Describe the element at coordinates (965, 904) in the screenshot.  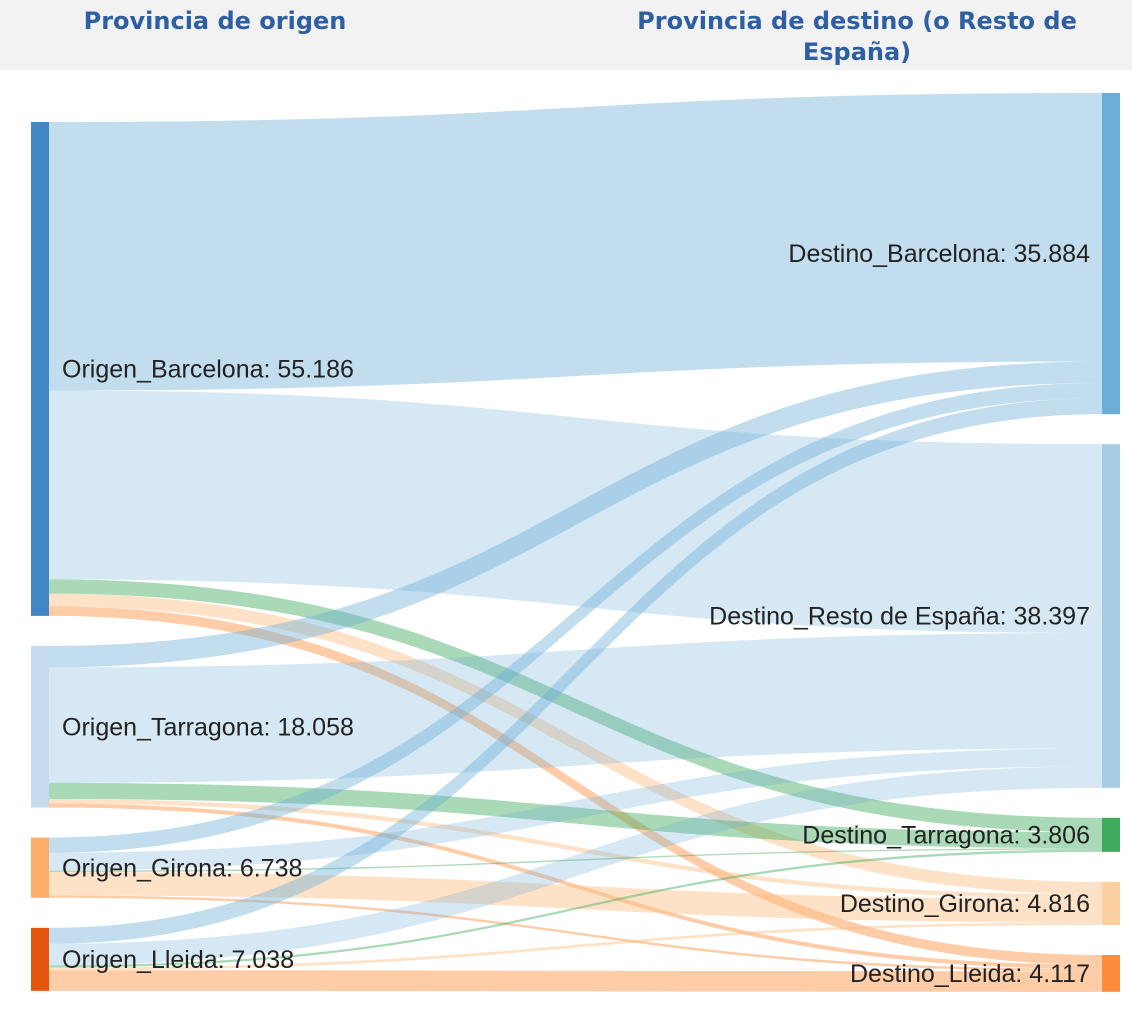
I see `node-label: Destino_Girona: 4.816` at that location.